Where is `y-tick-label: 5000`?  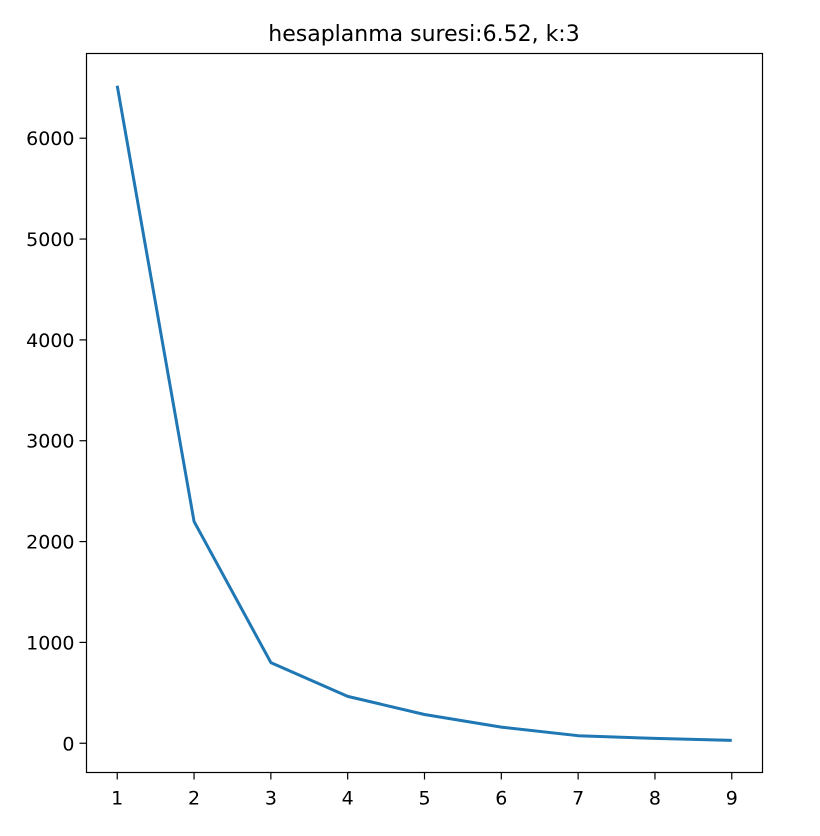 y-tick-label: 5000 is located at coordinates (50, 240).